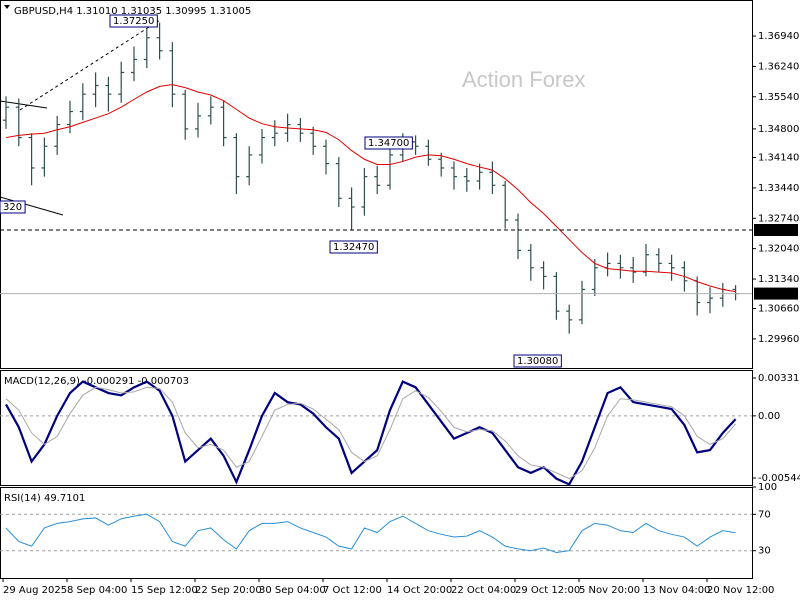  What do you see at coordinates (778, 339) in the screenshot?
I see `y-tick-label: 1.29960` at bounding box center [778, 339].